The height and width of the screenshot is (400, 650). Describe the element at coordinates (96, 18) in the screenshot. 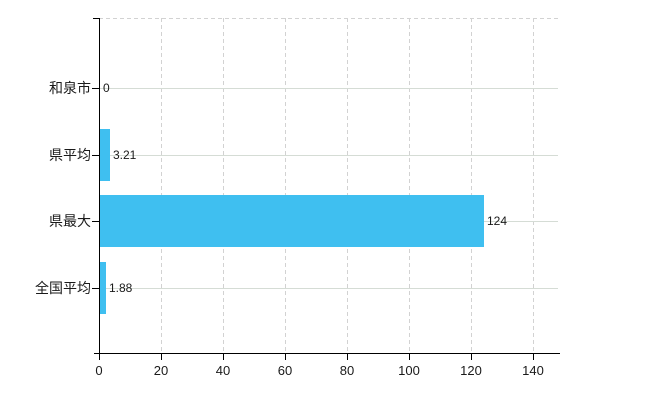

I see `y-axis-top-cap` at that location.